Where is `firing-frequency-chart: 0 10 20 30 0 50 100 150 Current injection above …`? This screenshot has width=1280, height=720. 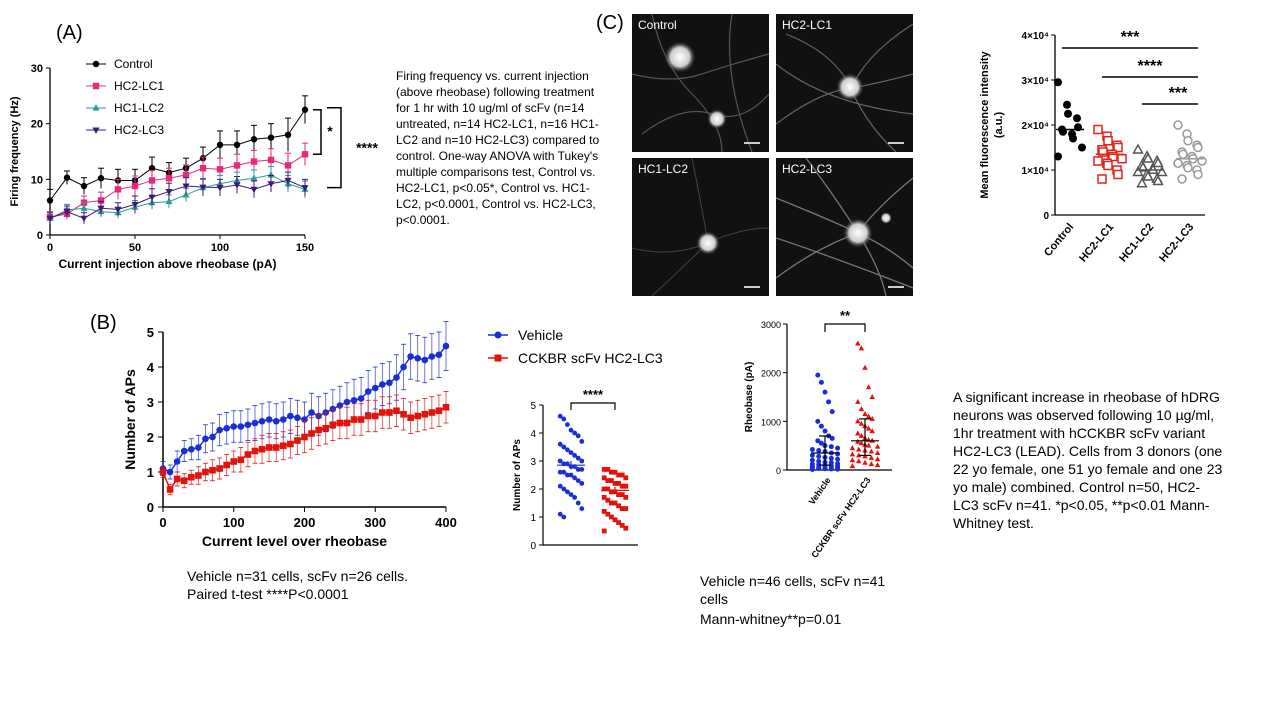
firing-frequency-chart: 0 10 20 30 0 50 100 150 Current injection above … is located at coordinates (193, 164).